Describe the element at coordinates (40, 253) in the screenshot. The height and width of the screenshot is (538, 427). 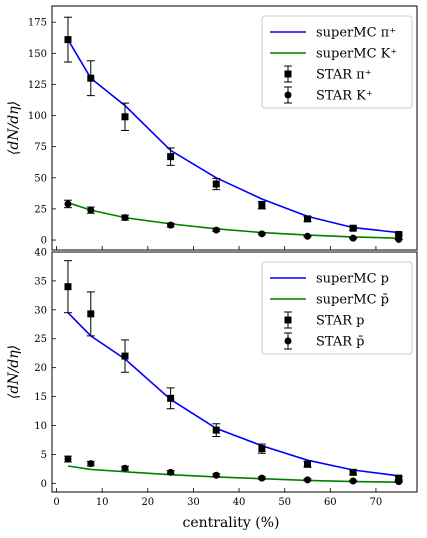
I see `y-tick-label: 40` at that location.